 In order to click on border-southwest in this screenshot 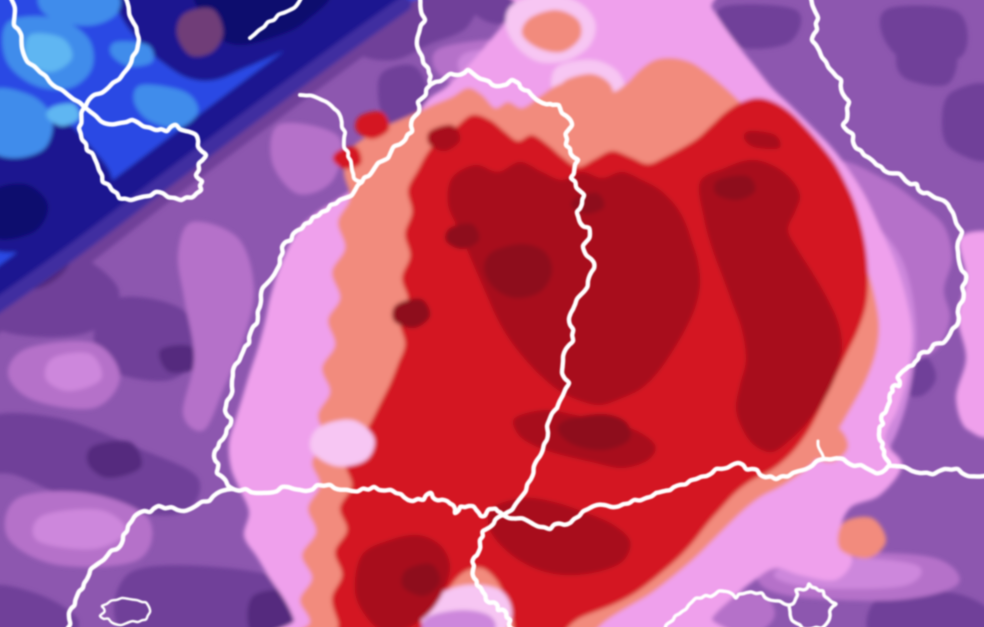, I will do `click(150, 556)`.